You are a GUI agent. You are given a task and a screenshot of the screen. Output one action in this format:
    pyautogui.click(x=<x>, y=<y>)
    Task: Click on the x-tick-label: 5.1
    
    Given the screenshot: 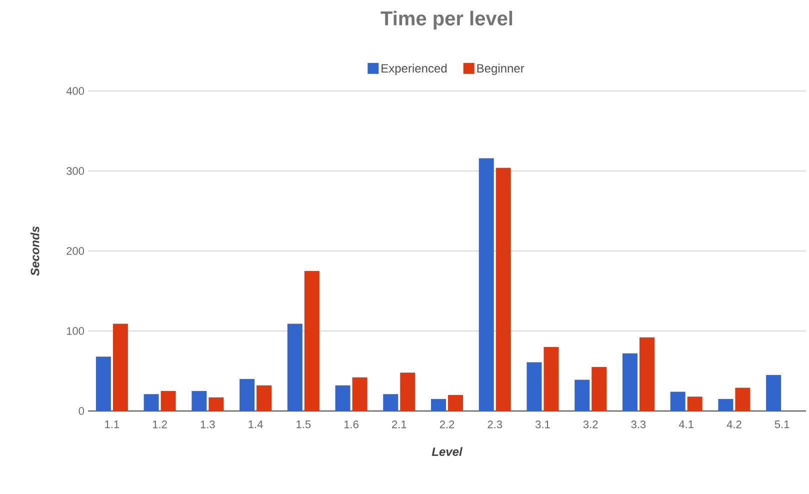 What is the action you would take?
    pyautogui.click(x=782, y=424)
    